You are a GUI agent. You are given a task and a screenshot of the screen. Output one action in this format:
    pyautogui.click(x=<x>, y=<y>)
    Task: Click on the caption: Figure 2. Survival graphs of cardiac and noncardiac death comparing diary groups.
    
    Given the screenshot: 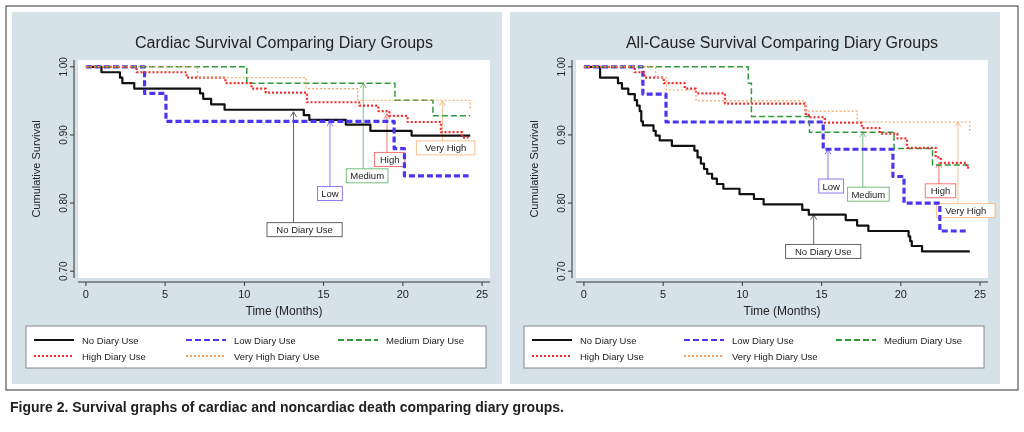 What is the action you would take?
    pyautogui.click(x=287, y=407)
    